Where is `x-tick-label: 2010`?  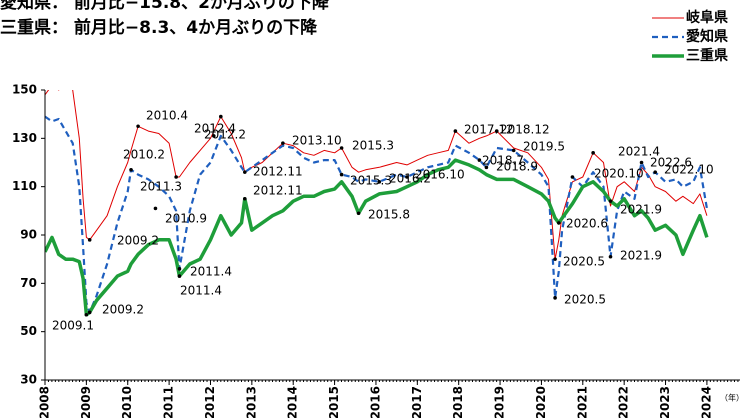
x-tick-label: 2010 is located at coordinates (127, 402).